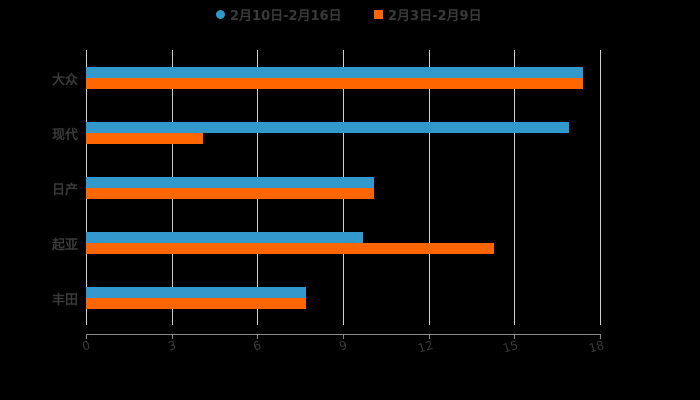 Image resolution: width=700 pixels, height=400 pixels. I want to click on x-tick-label: 6, so click(257, 346).